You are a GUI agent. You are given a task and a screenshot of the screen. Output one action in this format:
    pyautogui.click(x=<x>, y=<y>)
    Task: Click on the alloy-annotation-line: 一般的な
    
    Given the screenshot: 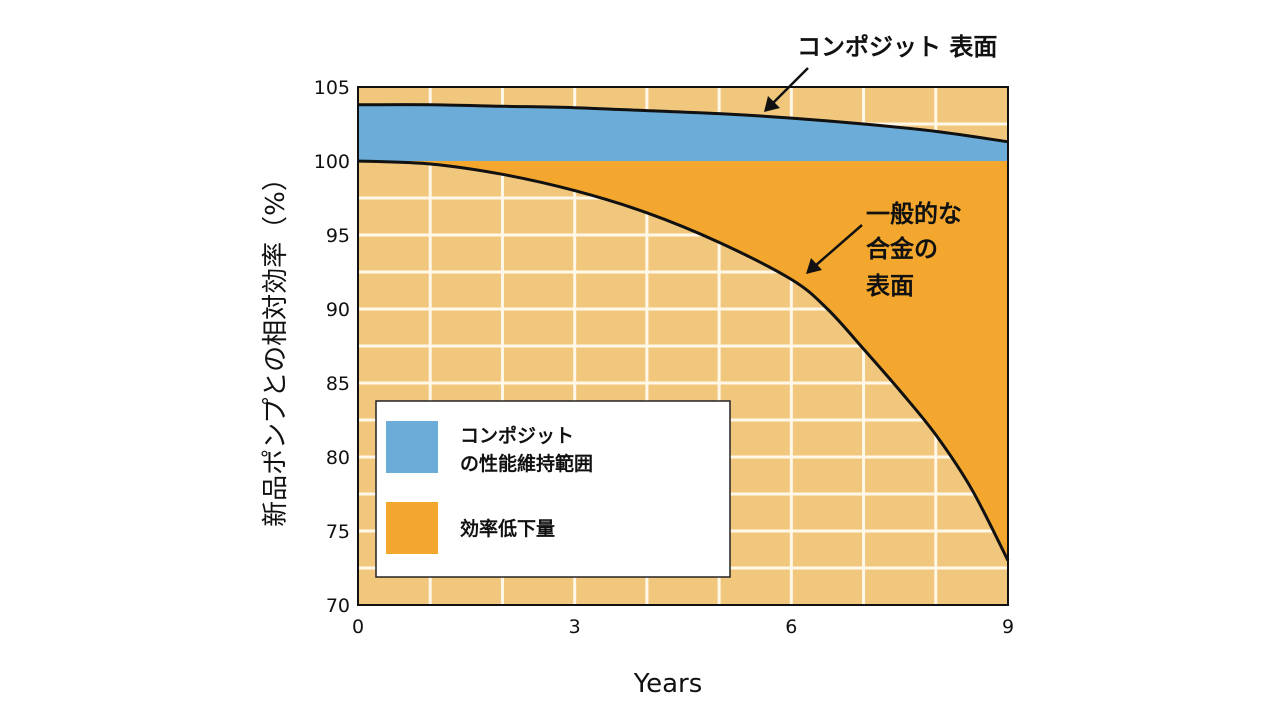 What is the action you would take?
    pyautogui.click(x=914, y=214)
    